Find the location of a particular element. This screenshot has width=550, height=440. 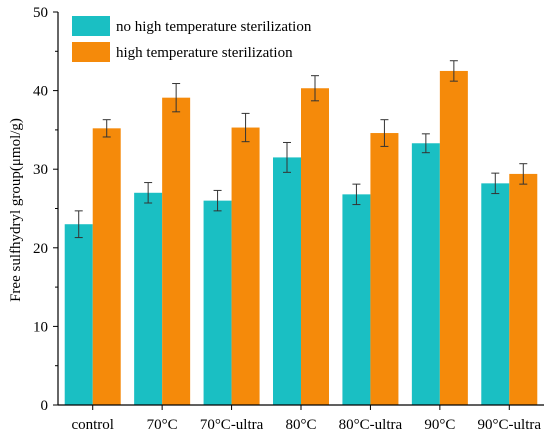

legend-label-1: high temperature sterilization is located at coordinates (204, 53).